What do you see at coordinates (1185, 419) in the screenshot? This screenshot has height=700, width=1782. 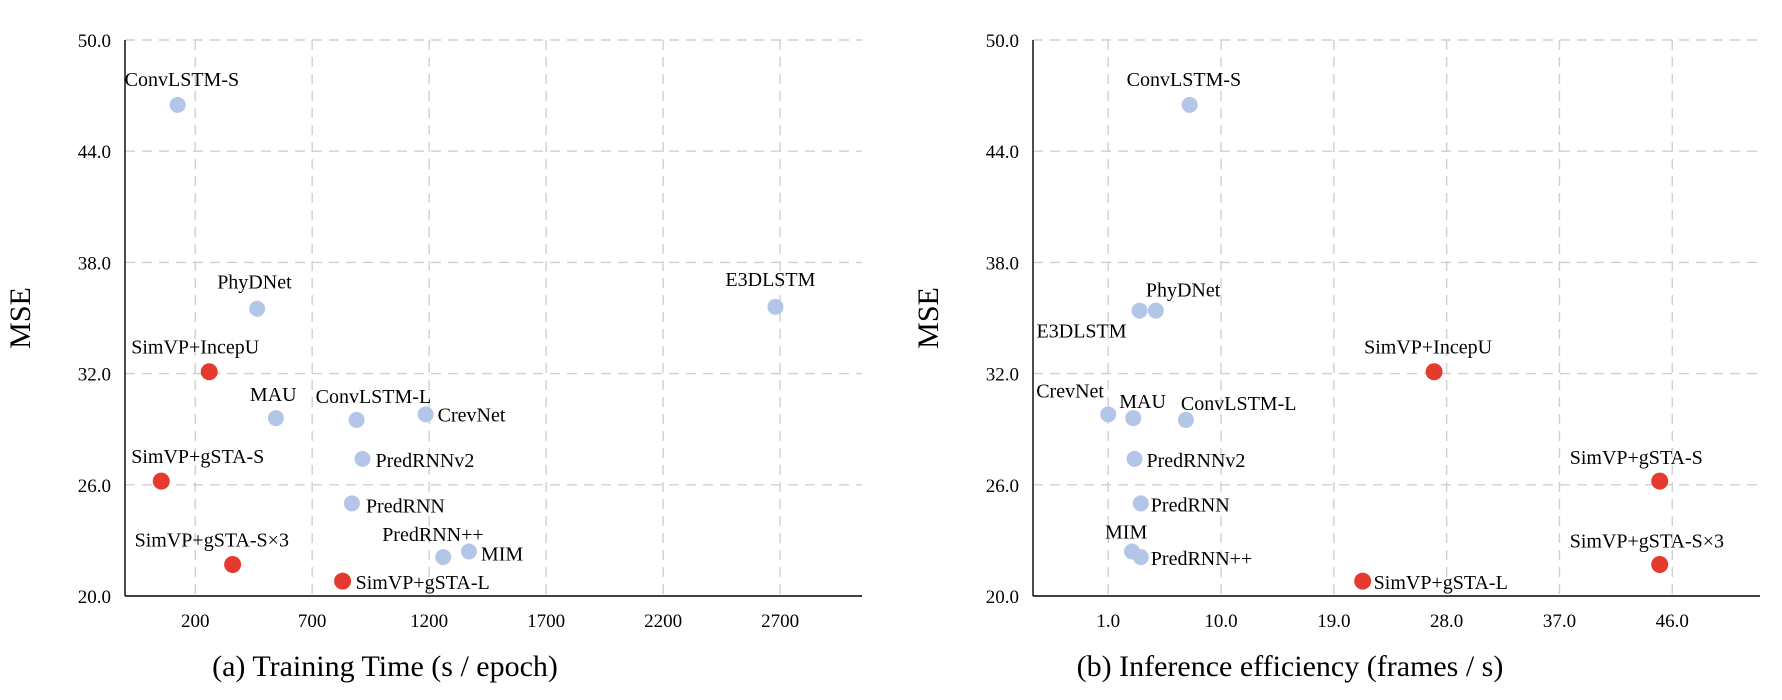 I see `b-point-convlstm-l` at bounding box center [1185, 419].